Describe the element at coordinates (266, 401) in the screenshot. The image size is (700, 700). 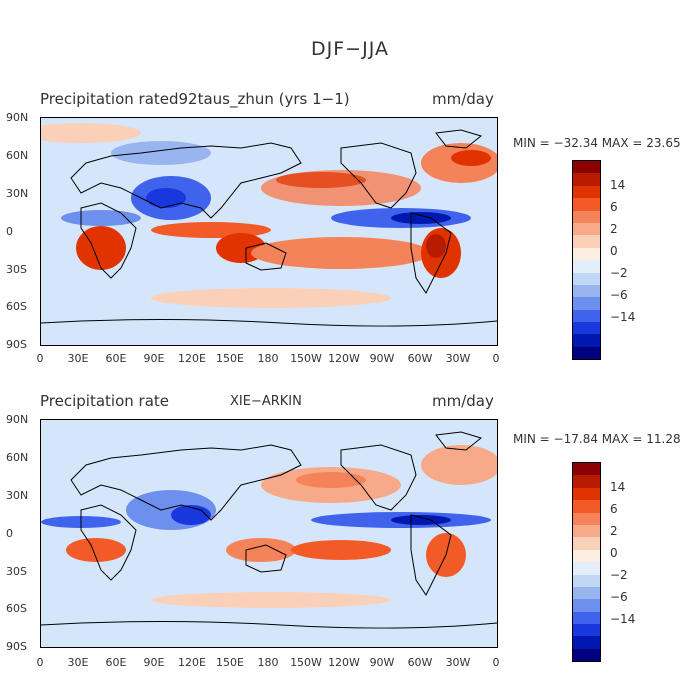
I see `panel-subtitle: XIE−ARKIN` at that location.